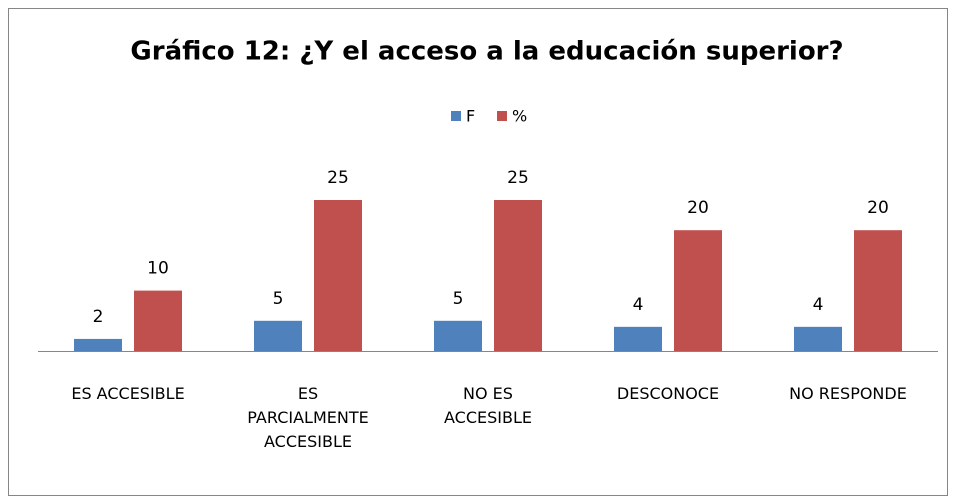  Describe the element at coordinates (158, 269) in the screenshot. I see `value-label: 10` at that location.